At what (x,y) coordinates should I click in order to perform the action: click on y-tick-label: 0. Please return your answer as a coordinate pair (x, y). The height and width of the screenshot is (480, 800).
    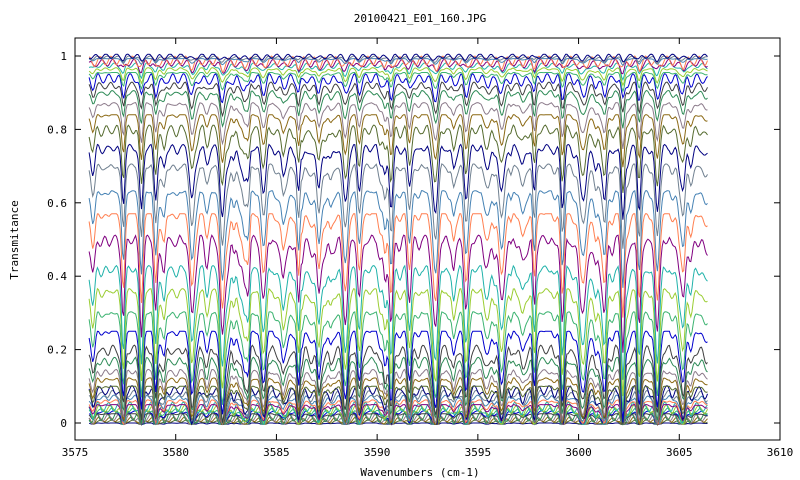
    Looking at the image, I should click on (63, 423).